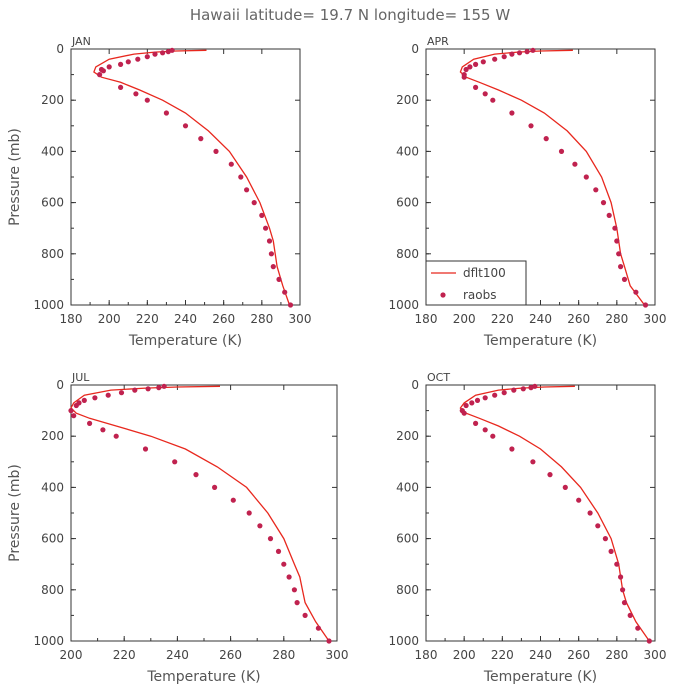 The width and height of the screenshot is (700, 700). What do you see at coordinates (540, 341) in the screenshot?
I see `x-axis-label: Temperature (K)` at bounding box center [540, 341].